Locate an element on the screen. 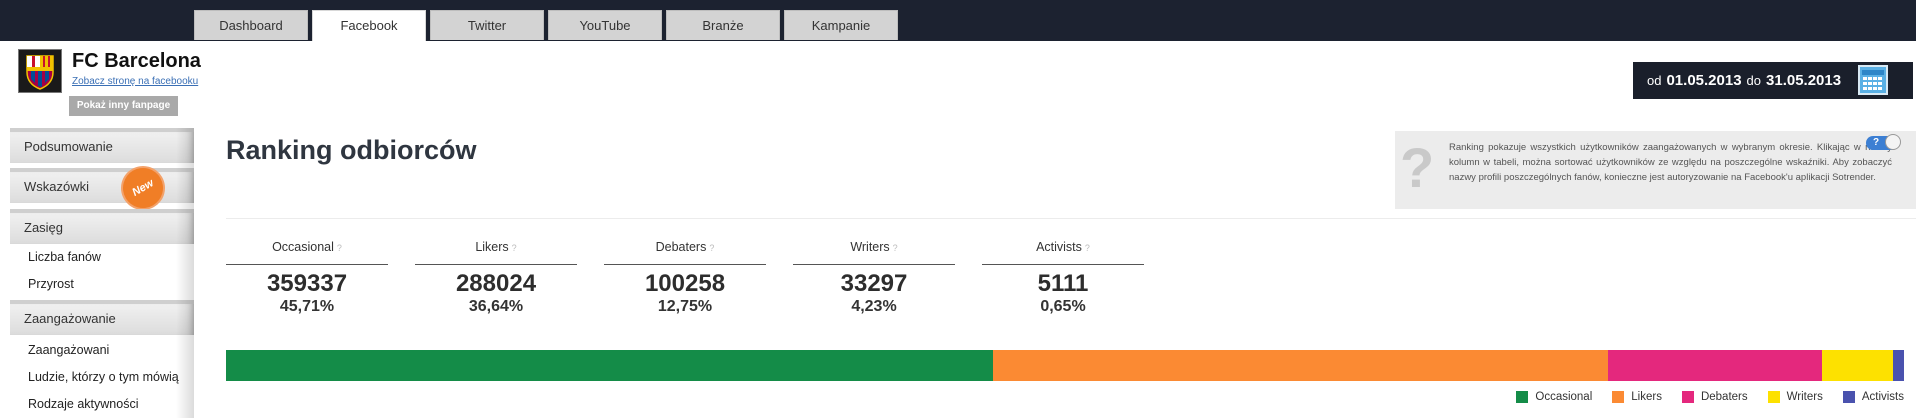 Image resolution: width=1916 pixels, height=418 pixels. help-toggle-switch: ? is located at coordinates (1883, 142).